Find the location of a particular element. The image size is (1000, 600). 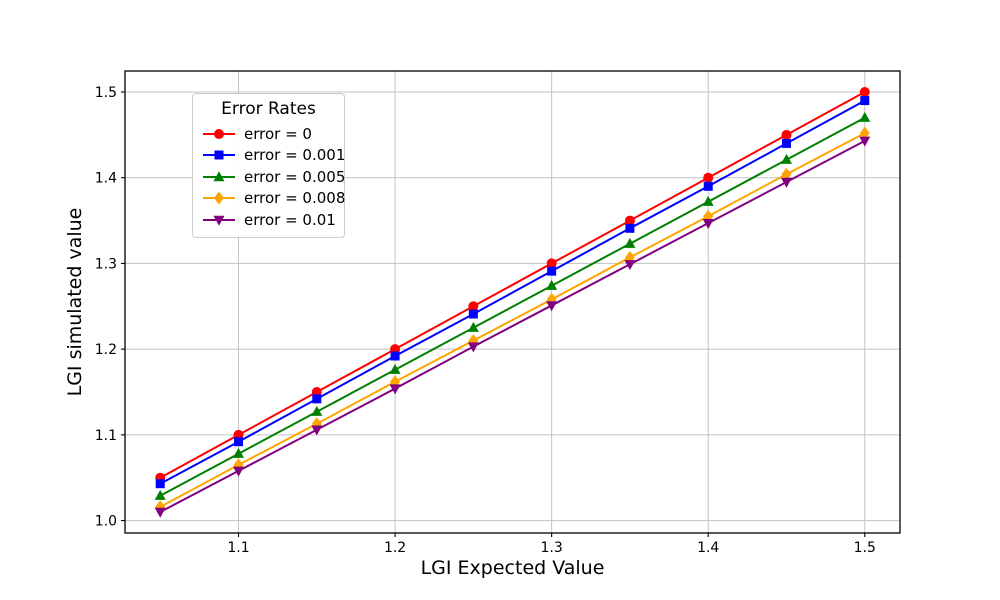

x-axis-label: LGI Expected Value is located at coordinates (512, 568).